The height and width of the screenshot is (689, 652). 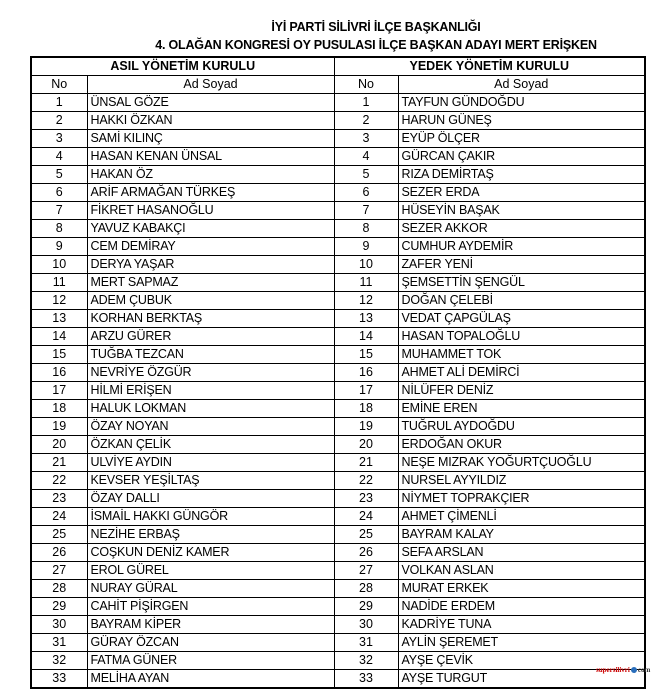 I want to click on yedek-name: SEZER ERDA, so click(x=521, y=192).